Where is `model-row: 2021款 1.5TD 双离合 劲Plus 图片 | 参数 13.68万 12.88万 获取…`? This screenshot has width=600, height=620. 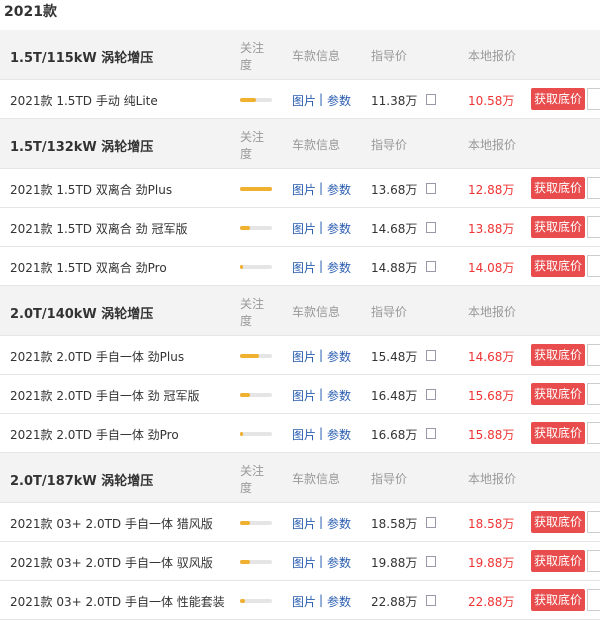 model-row: 2021款 1.5TD 双离合 劲Plus 图片 | 参数 13.68万 12.88万 获取… is located at coordinates (300, 188).